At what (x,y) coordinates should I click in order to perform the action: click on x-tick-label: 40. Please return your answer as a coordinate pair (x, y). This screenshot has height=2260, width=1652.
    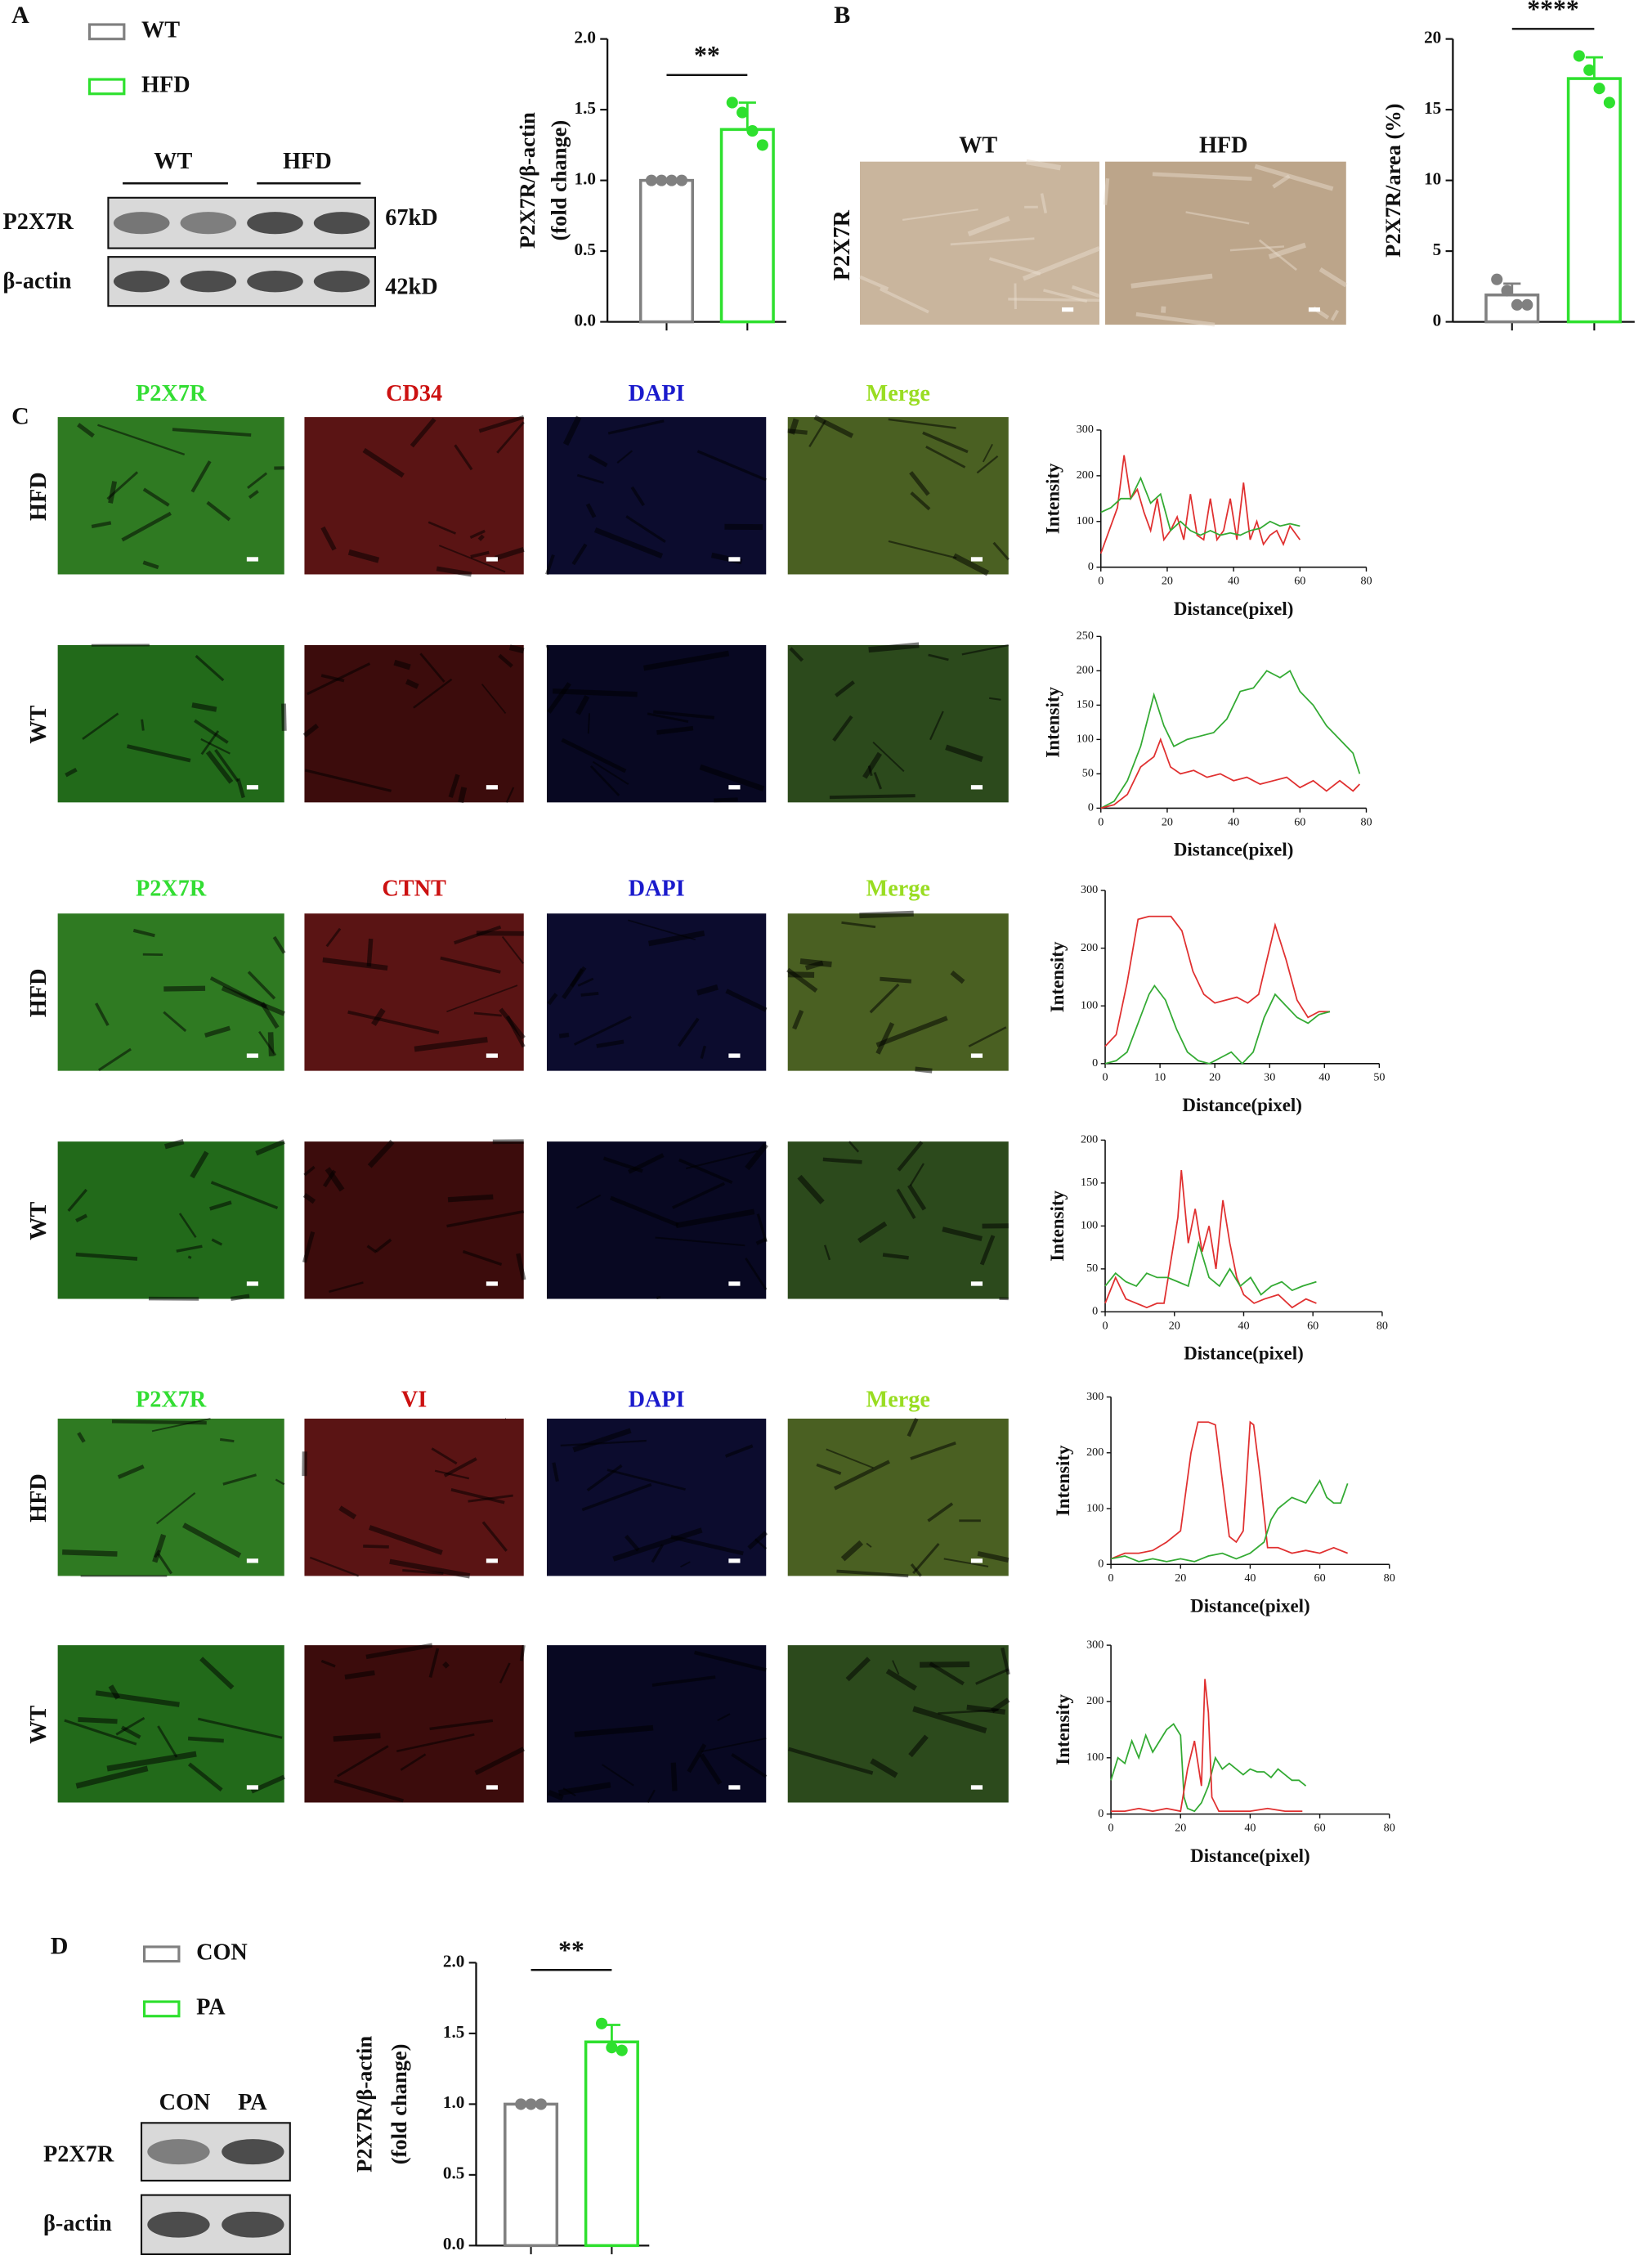
    Looking at the image, I should click on (1250, 1827).